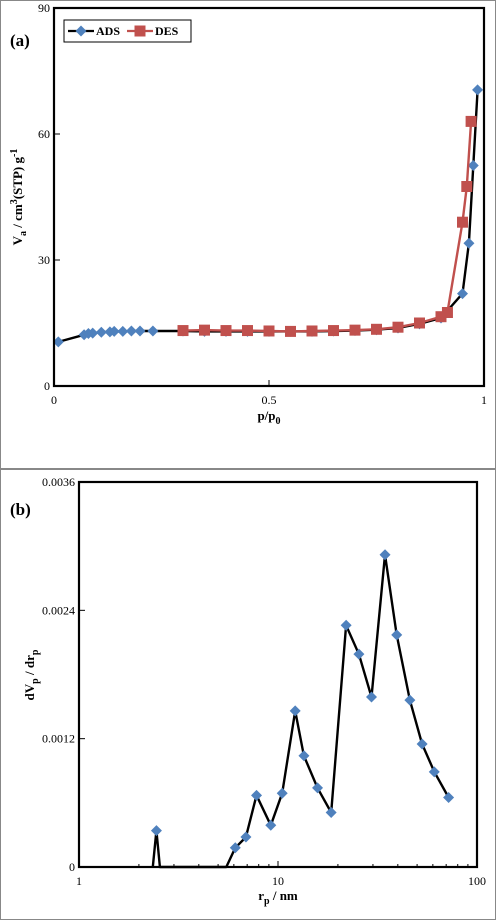 The height and width of the screenshot is (920, 496). What do you see at coordinates (72, 867) in the screenshot?
I see `panel-b-y-tick-label-0: 0` at bounding box center [72, 867].